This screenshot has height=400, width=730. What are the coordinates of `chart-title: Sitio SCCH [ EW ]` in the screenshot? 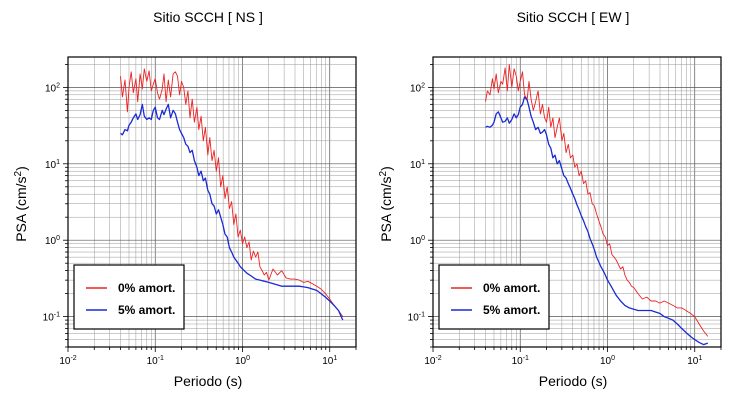 It's located at (573, 17).